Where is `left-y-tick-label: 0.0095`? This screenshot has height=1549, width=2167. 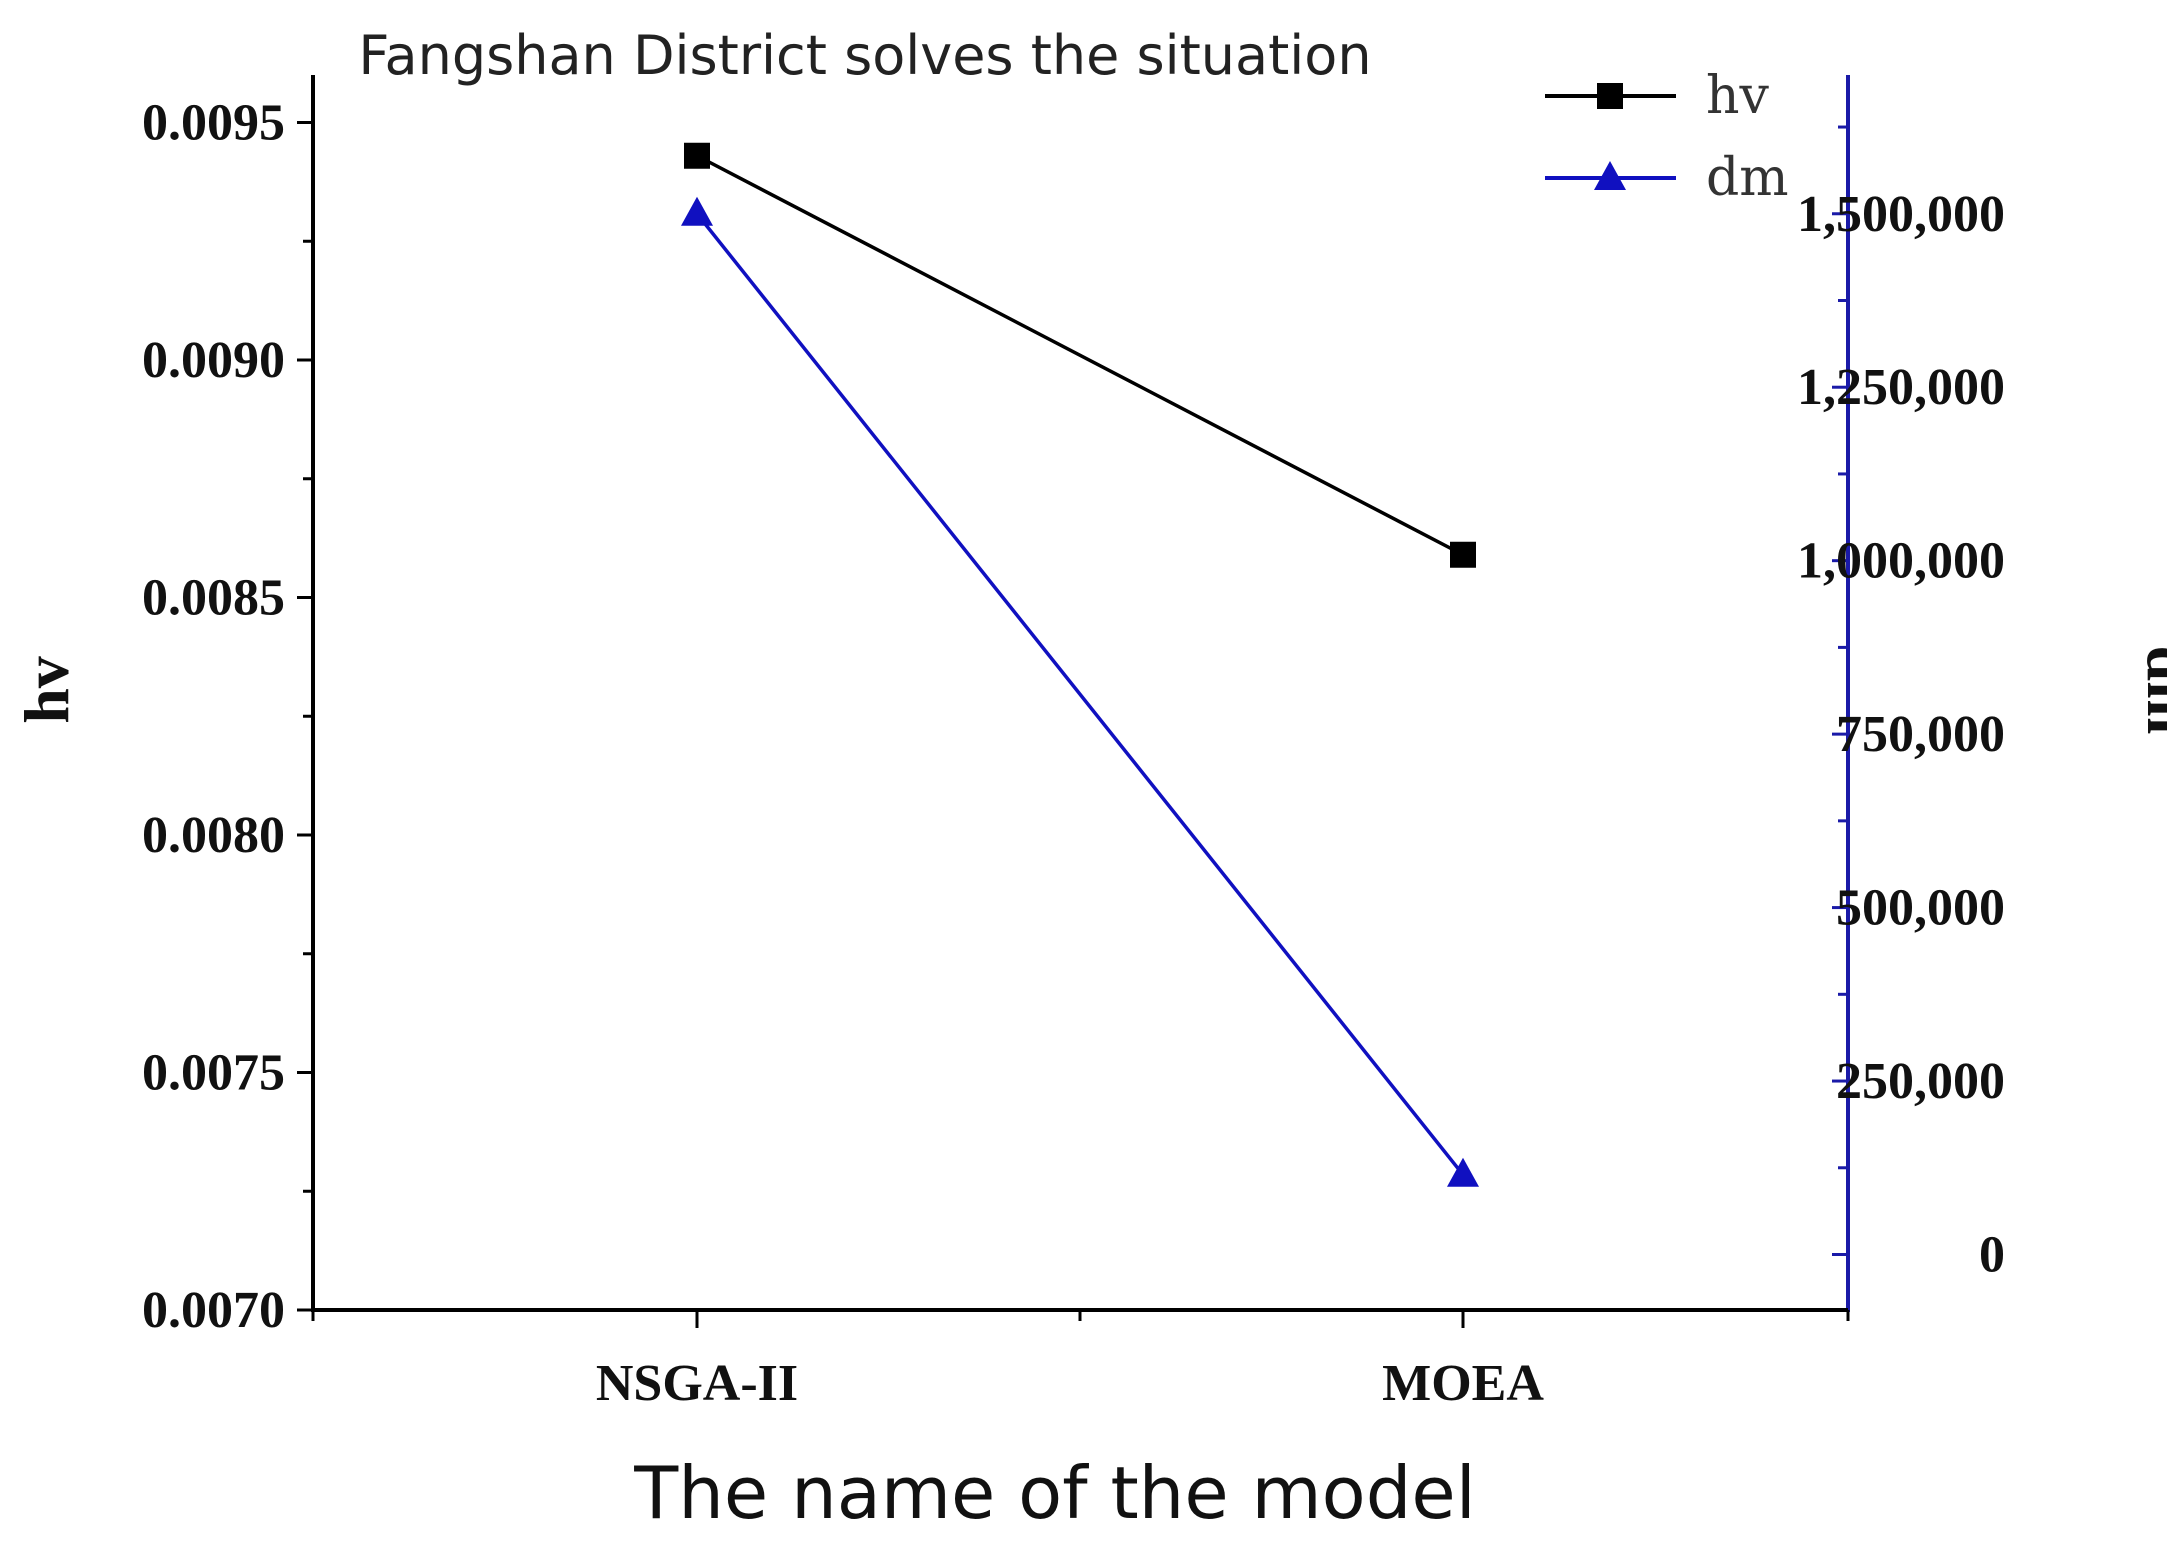
left-y-tick-label: 0.0095 is located at coordinates (213, 123).